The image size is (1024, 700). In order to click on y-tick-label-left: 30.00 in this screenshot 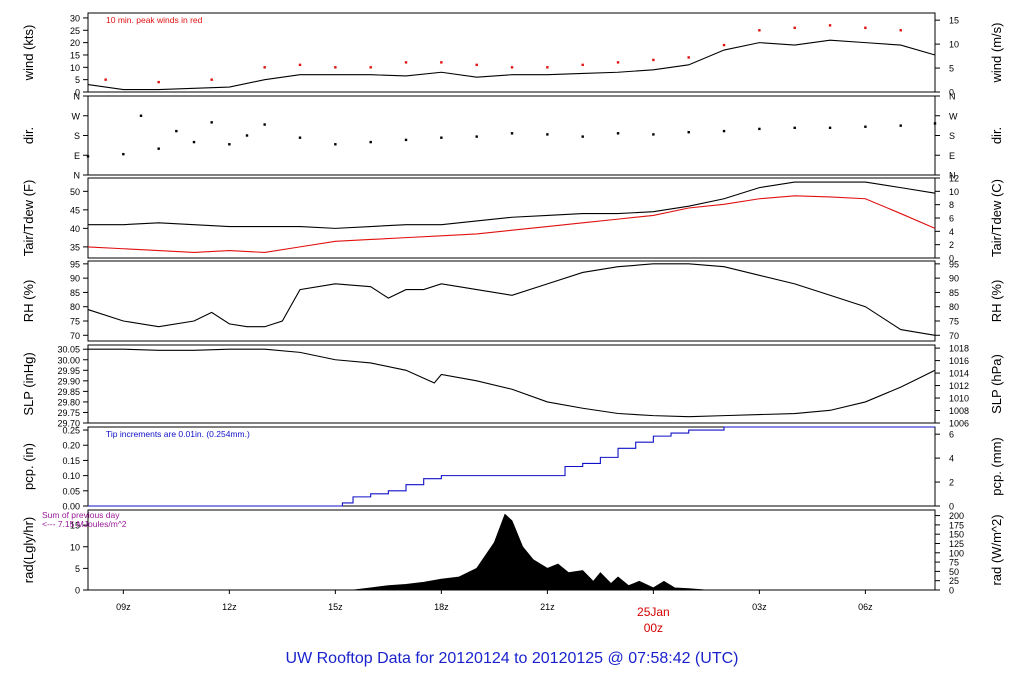, I will do `click(68, 360)`.